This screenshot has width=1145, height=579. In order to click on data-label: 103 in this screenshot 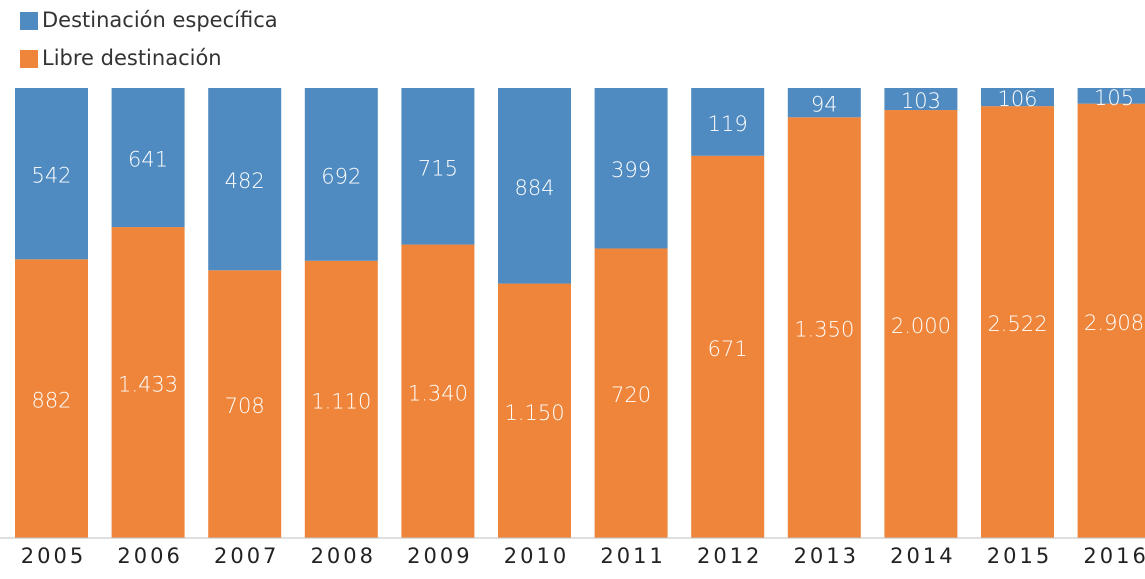, I will do `click(921, 101)`.